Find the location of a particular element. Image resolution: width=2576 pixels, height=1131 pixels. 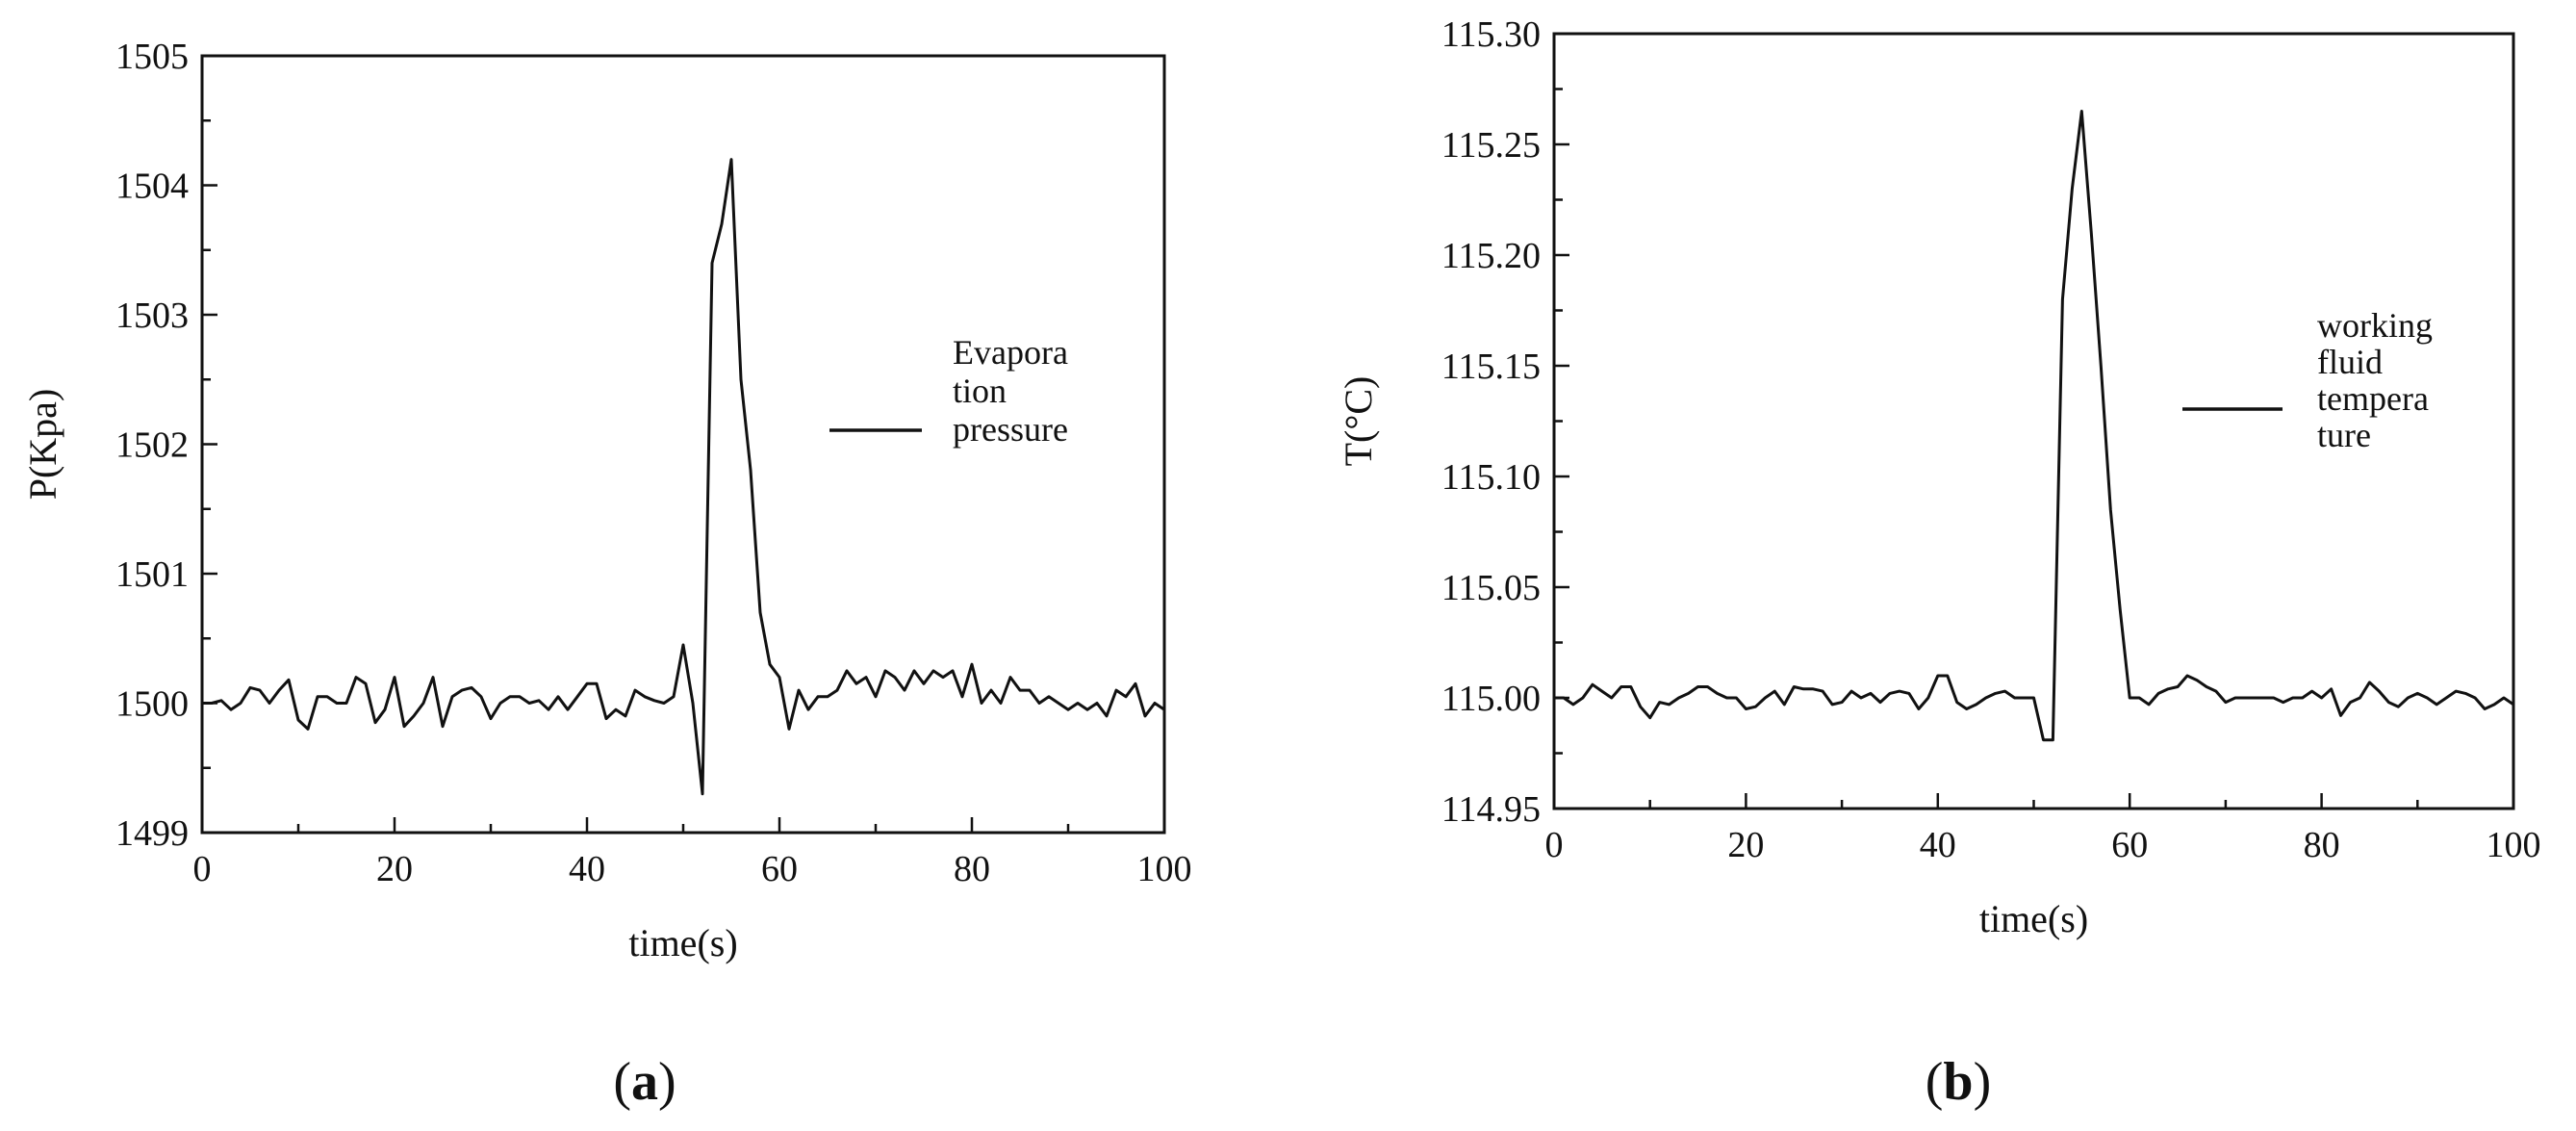

legend-label: ture is located at coordinates (2344, 435).